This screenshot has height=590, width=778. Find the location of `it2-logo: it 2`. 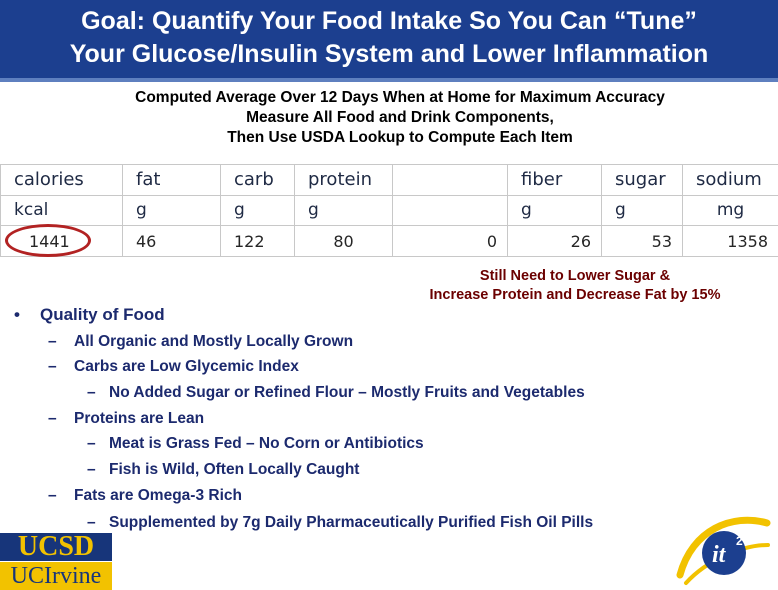

it2-logo: it 2 is located at coordinates (723, 550).